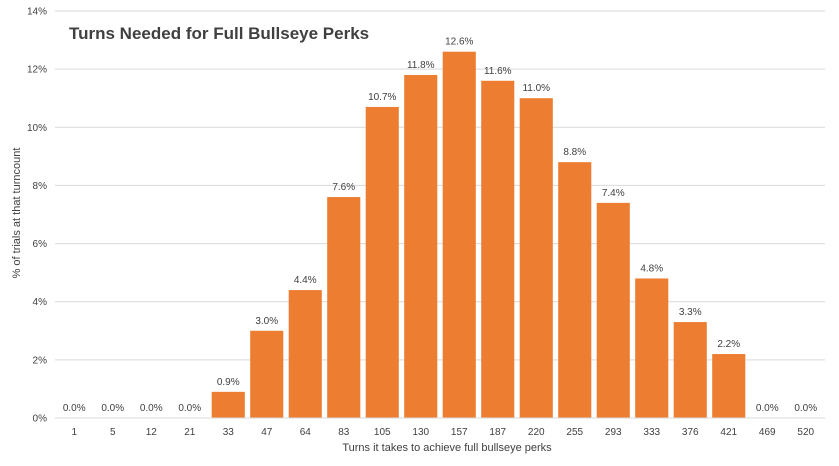 This screenshot has height=466, width=839. What do you see at coordinates (651, 268) in the screenshot?
I see `data-label: 4.8%` at bounding box center [651, 268].